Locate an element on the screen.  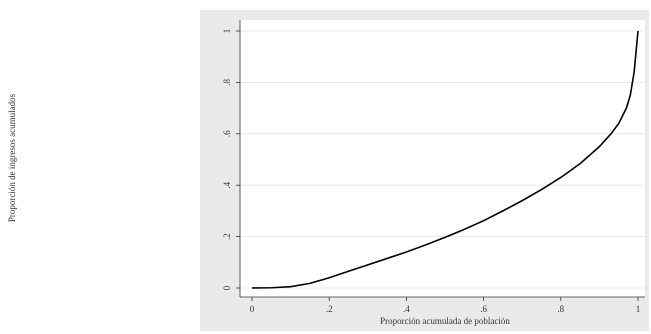
x-tick-label-0: 0 is located at coordinates (252, 309).